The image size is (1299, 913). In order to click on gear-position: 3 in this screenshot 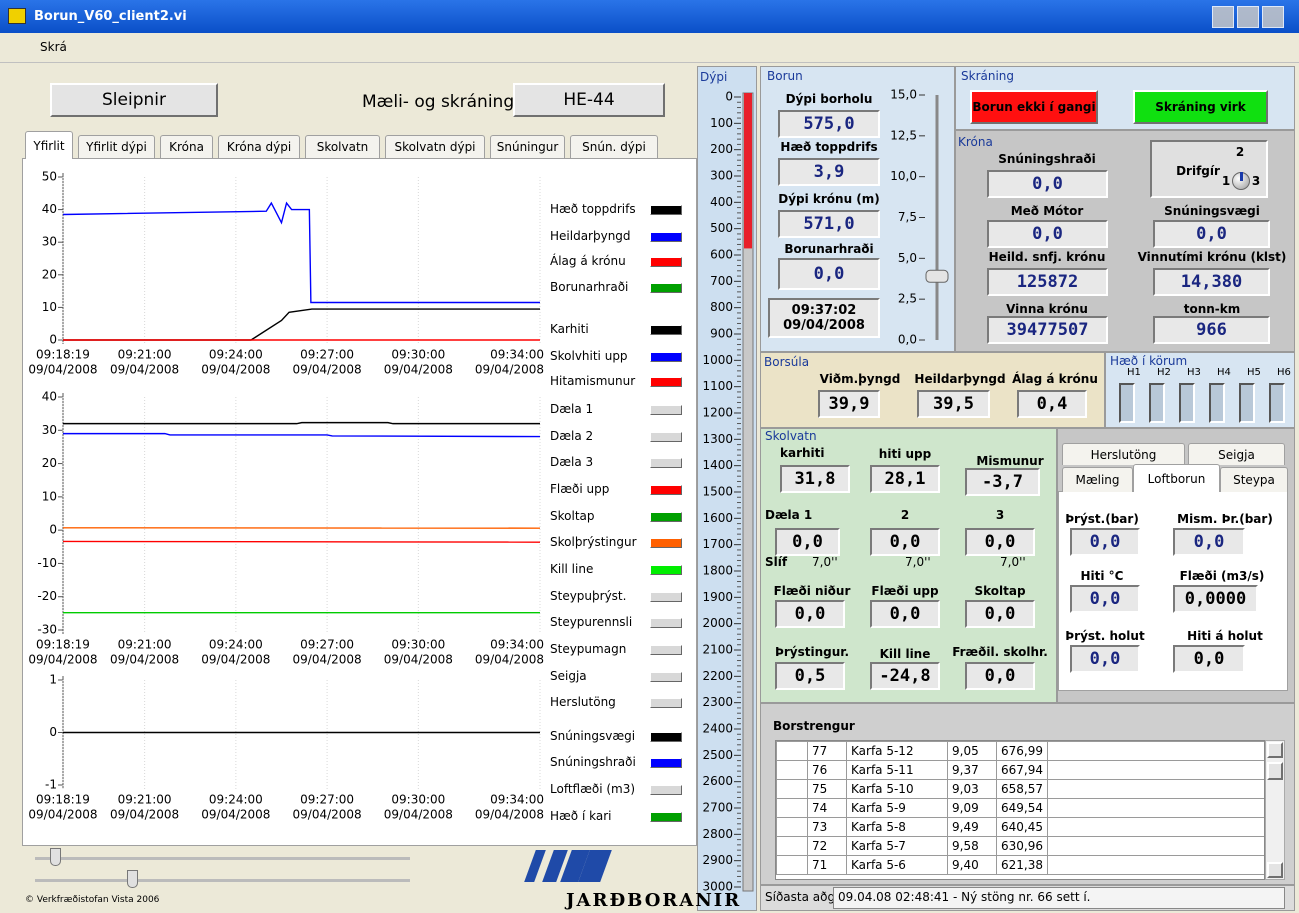, I will do `click(1256, 181)`.